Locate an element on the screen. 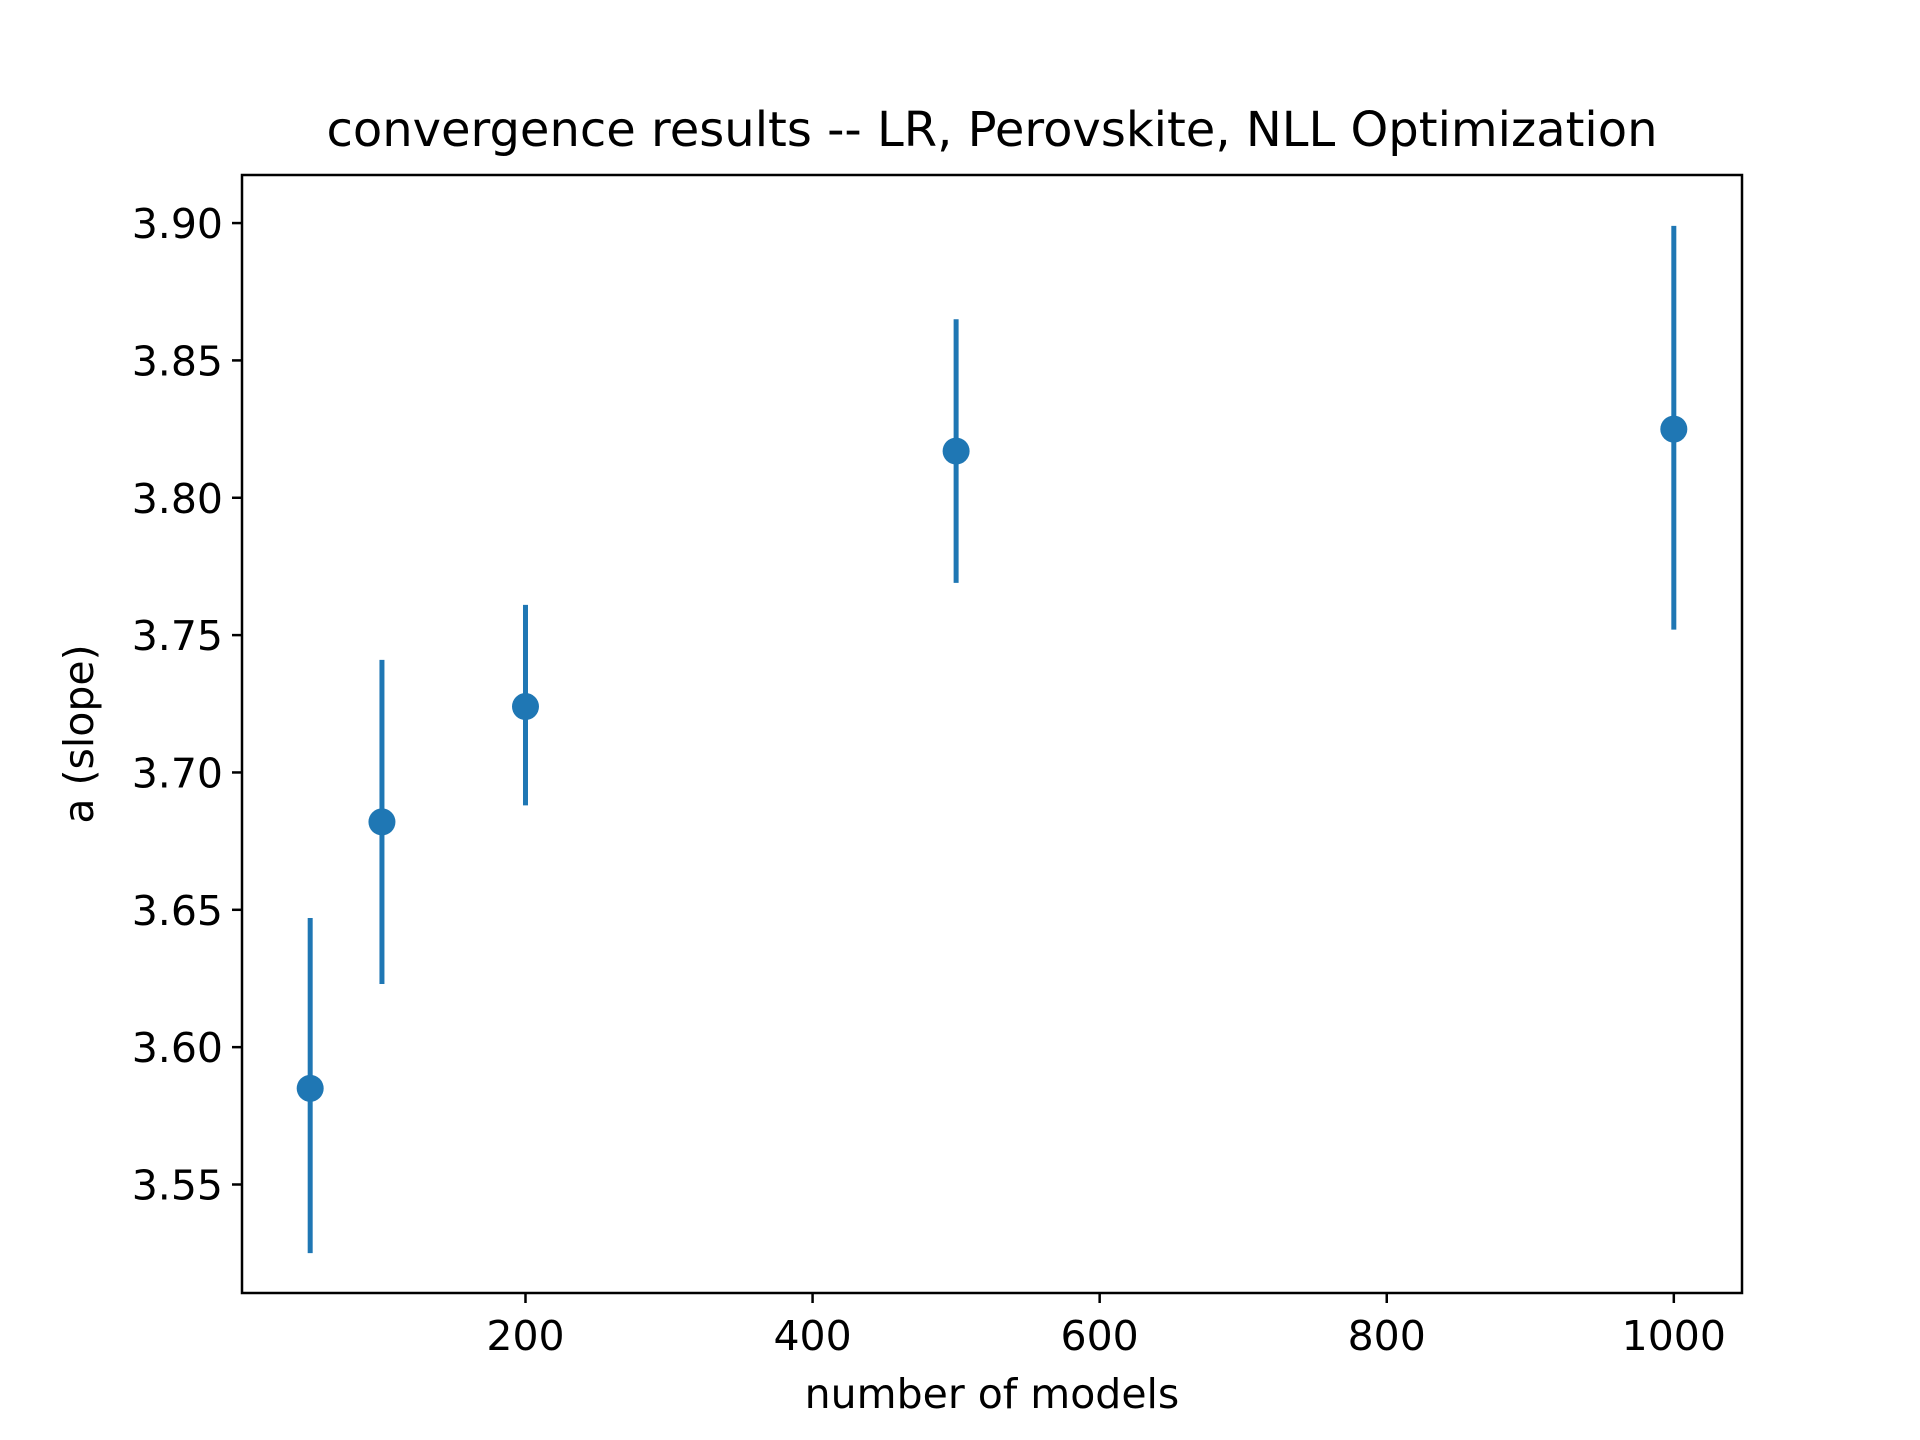 The height and width of the screenshot is (1440, 1920). y-tick-label: 3.65 is located at coordinates (177, 911).